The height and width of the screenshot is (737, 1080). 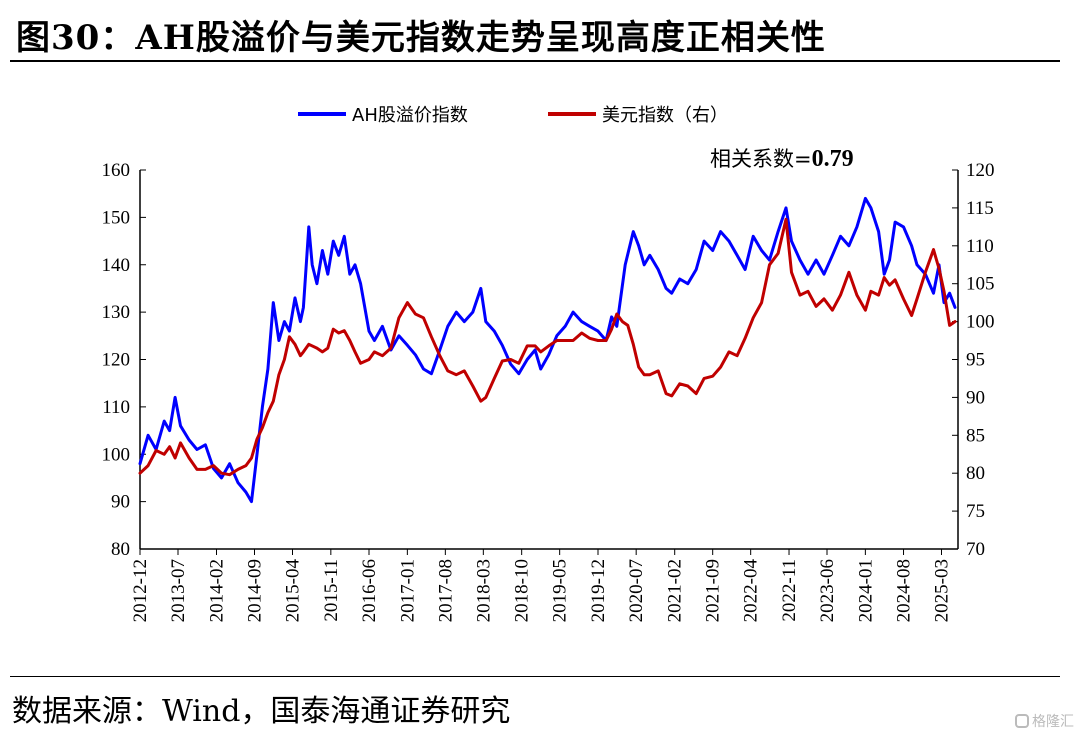 I want to click on right-tick-label: 105, so click(x=980, y=284).